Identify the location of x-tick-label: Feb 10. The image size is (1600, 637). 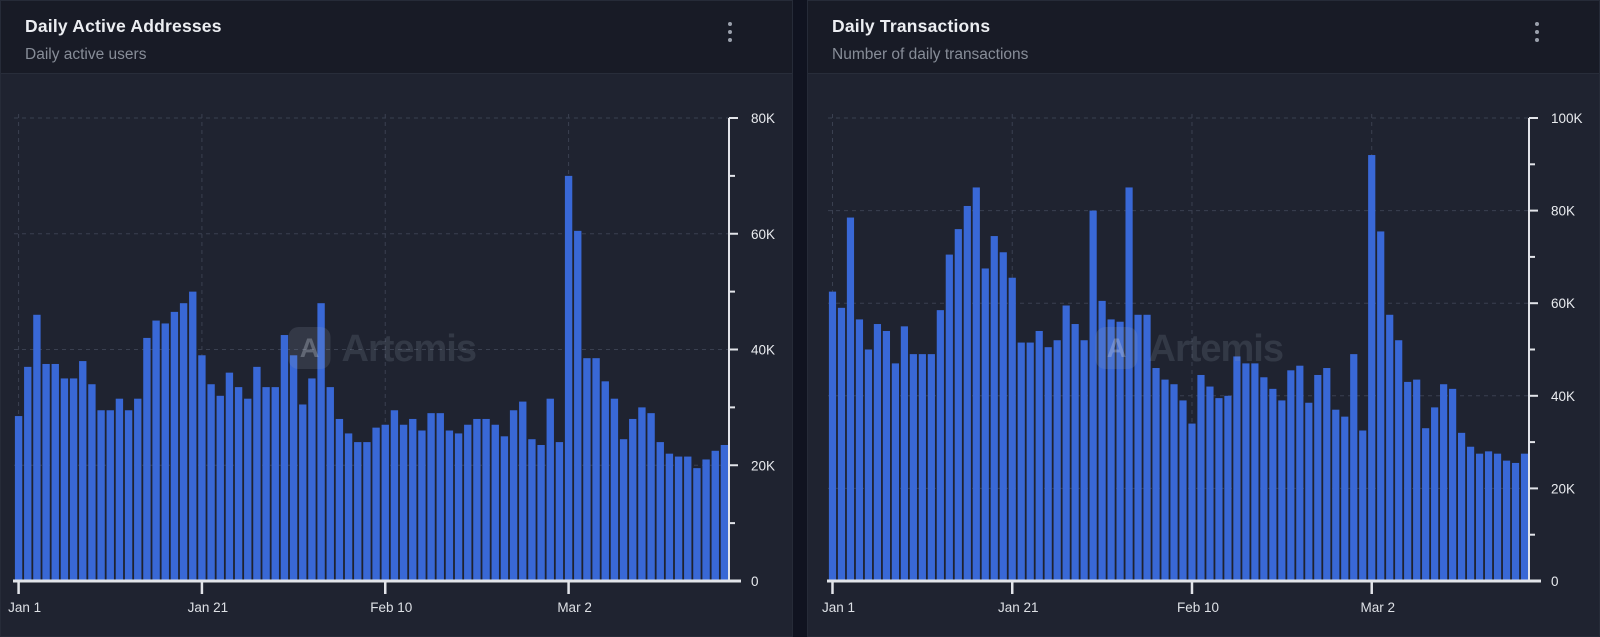
(1198, 607).